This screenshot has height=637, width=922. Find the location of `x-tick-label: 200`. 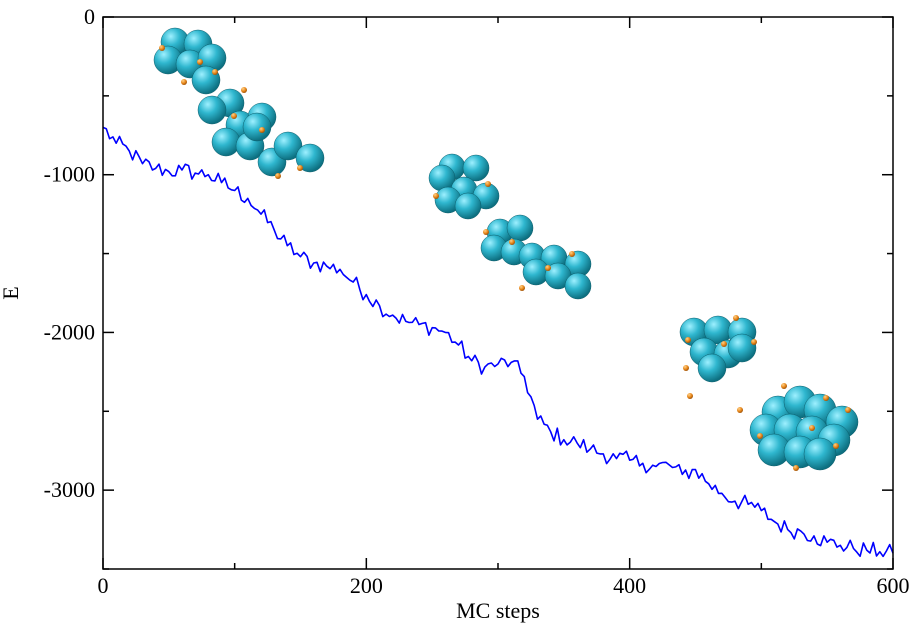

x-tick-label: 200 is located at coordinates (366, 585).